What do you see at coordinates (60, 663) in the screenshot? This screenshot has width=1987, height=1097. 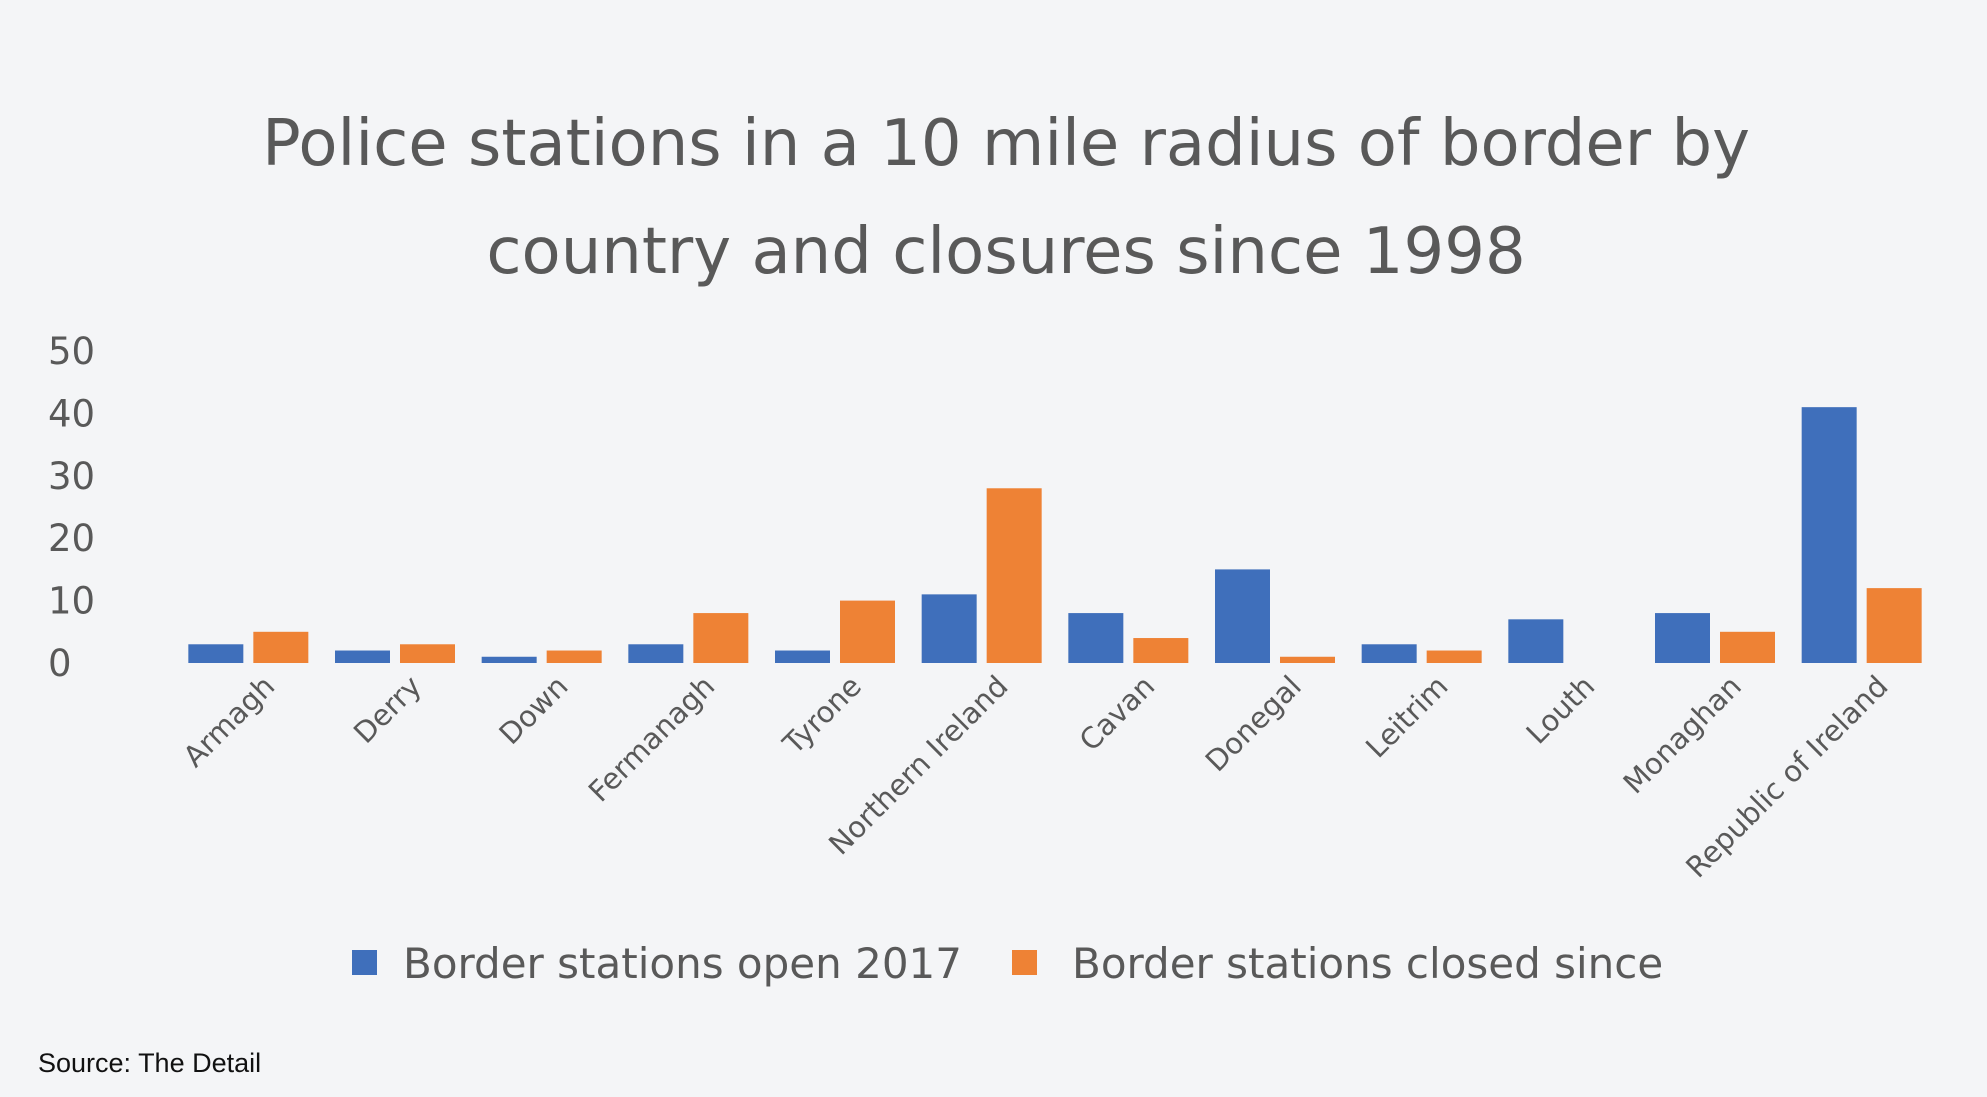 I see `y-tick-label: 0` at bounding box center [60, 663].